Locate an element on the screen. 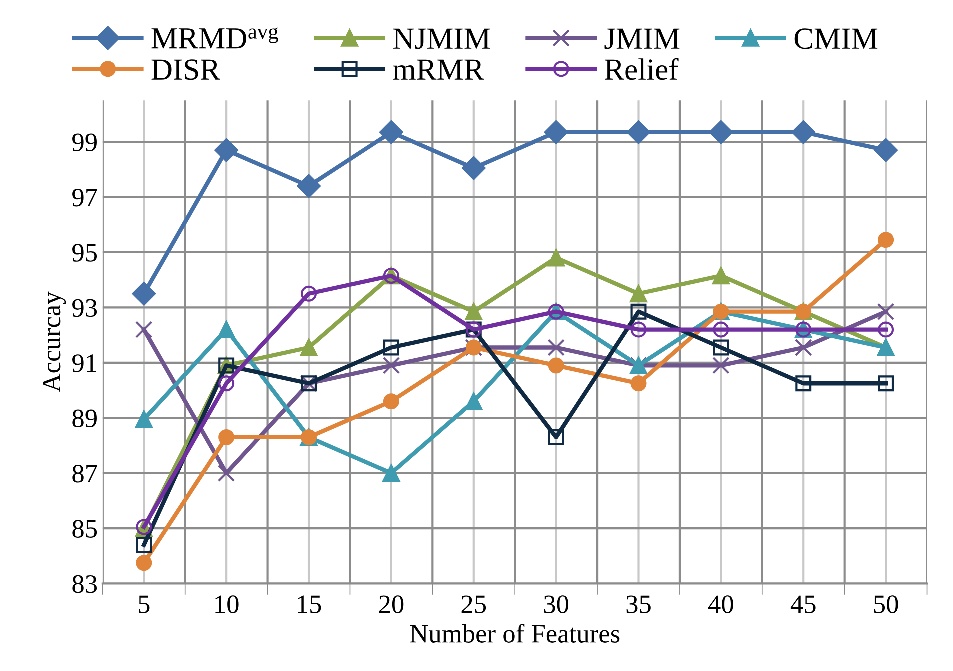 The width and height of the screenshot is (953, 671). x-tick-label: 10 is located at coordinates (227, 605).